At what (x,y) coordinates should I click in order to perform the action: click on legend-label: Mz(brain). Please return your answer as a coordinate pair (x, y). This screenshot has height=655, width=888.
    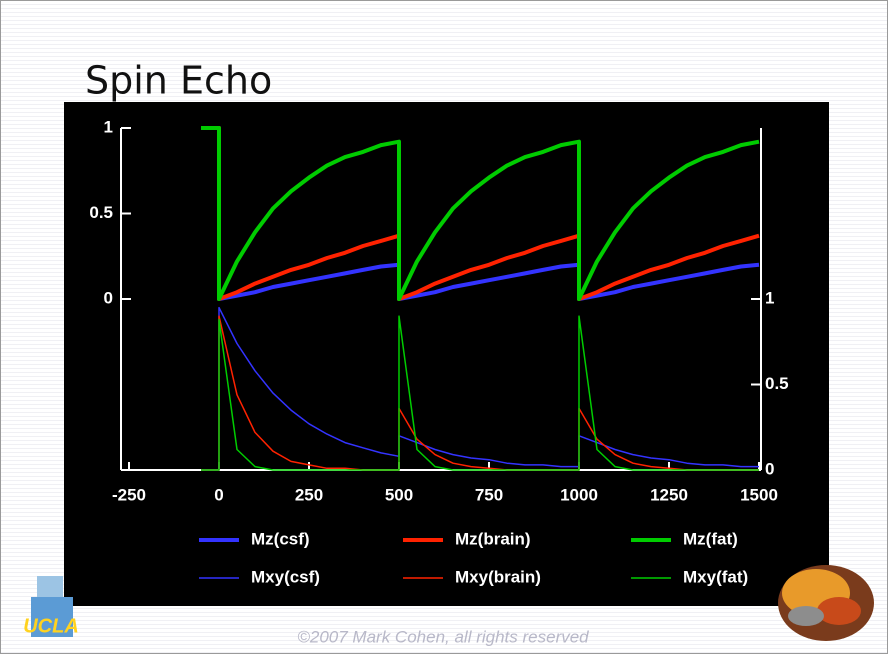
    Looking at the image, I should click on (493, 538).